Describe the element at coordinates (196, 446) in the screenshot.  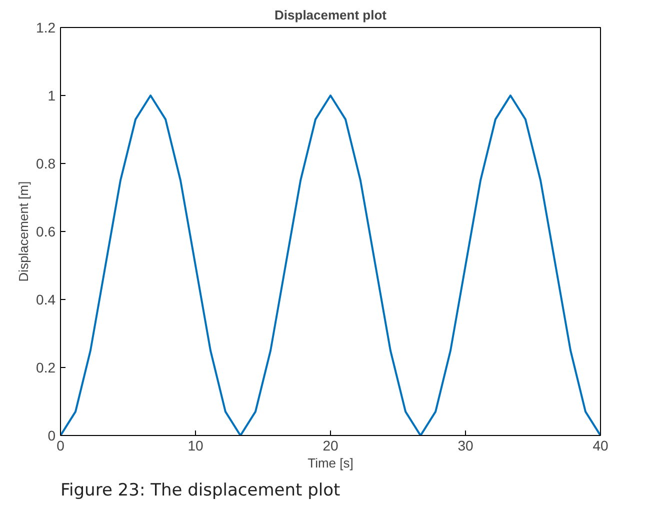
I see `x-tick-label: 10` at that location.